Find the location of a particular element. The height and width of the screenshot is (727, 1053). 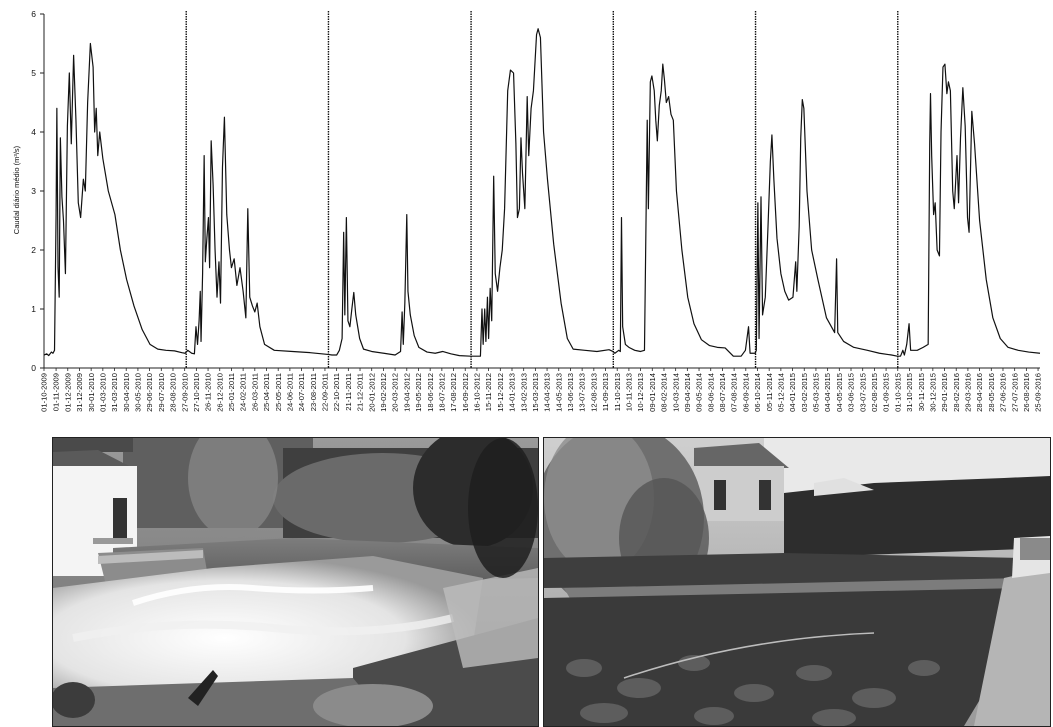

y-tick-label: 6 is located at coordinates (33, 14).